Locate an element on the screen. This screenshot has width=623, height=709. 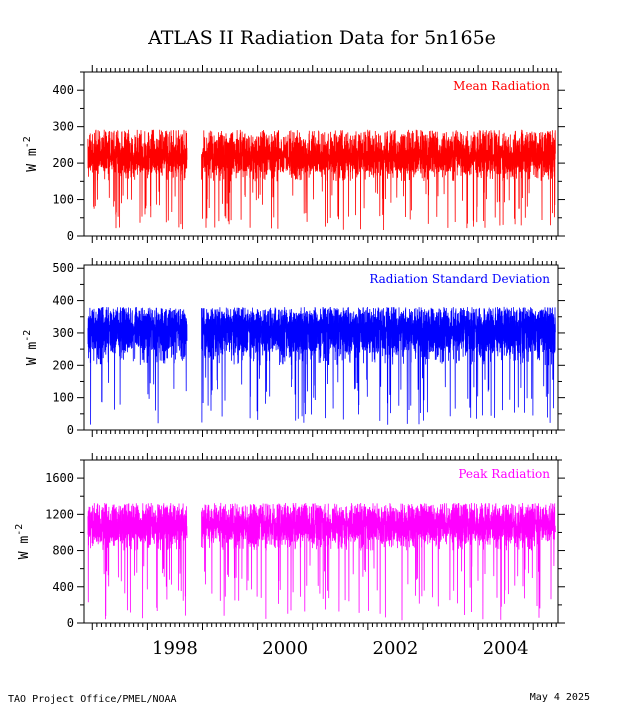
y-tick-label: 1600 is located at coordinates (59, 478).